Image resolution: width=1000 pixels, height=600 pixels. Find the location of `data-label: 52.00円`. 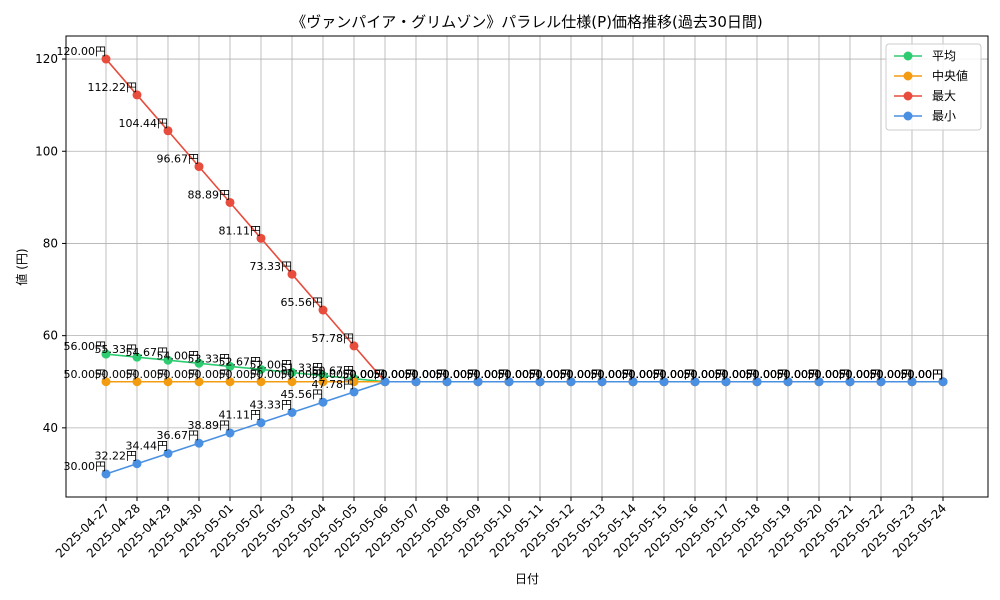

data-label: 52.00円 is located at coordinates (271, 365).